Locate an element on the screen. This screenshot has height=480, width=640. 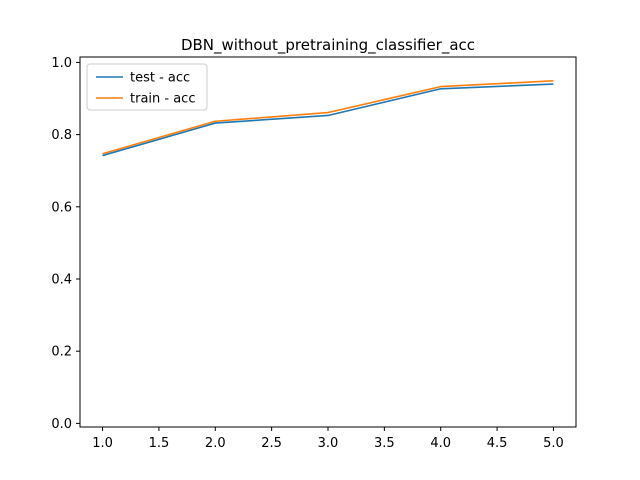
x-tick-label: 2.5 is located at coordinates (271, 443).